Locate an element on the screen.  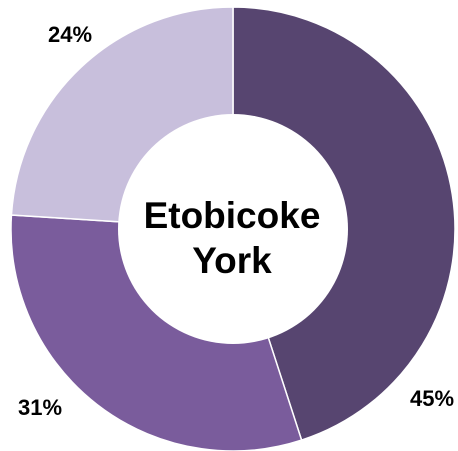
slice-label-3: 24% is located at coordinates (70, 34).